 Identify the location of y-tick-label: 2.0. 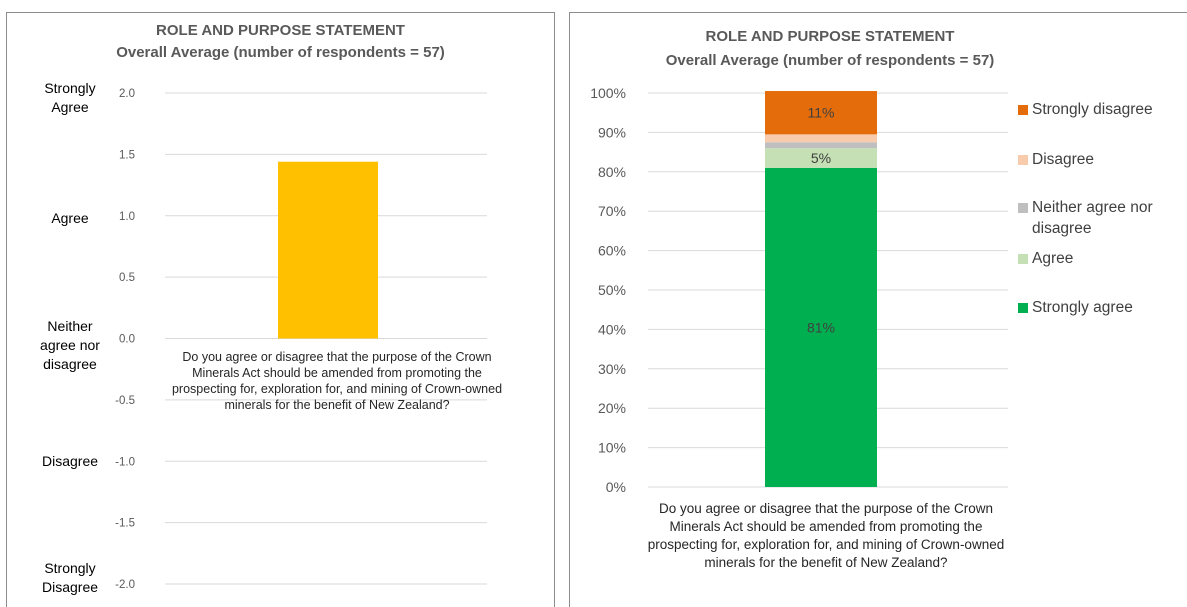
(127, 94).